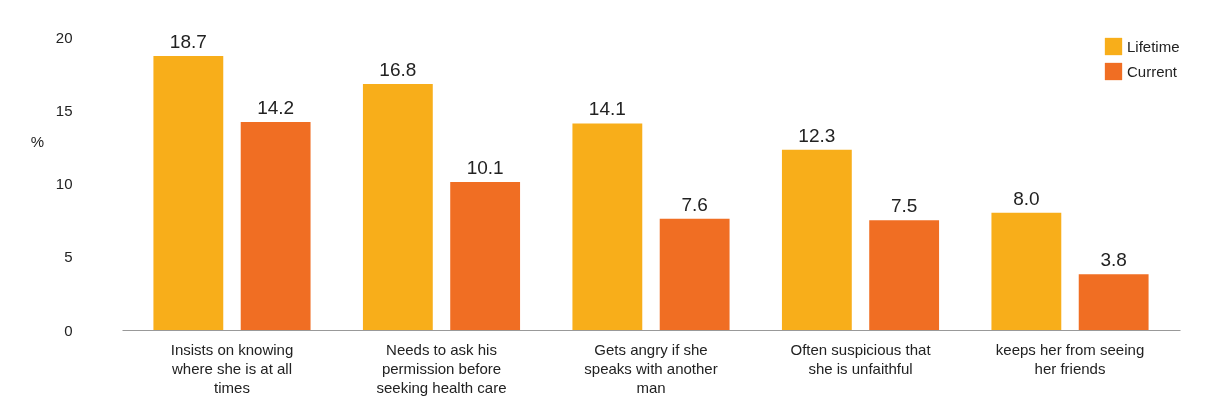 The image size is (1228, 407). I want to click on legend-label: Lifetime, so click(1153, 46).